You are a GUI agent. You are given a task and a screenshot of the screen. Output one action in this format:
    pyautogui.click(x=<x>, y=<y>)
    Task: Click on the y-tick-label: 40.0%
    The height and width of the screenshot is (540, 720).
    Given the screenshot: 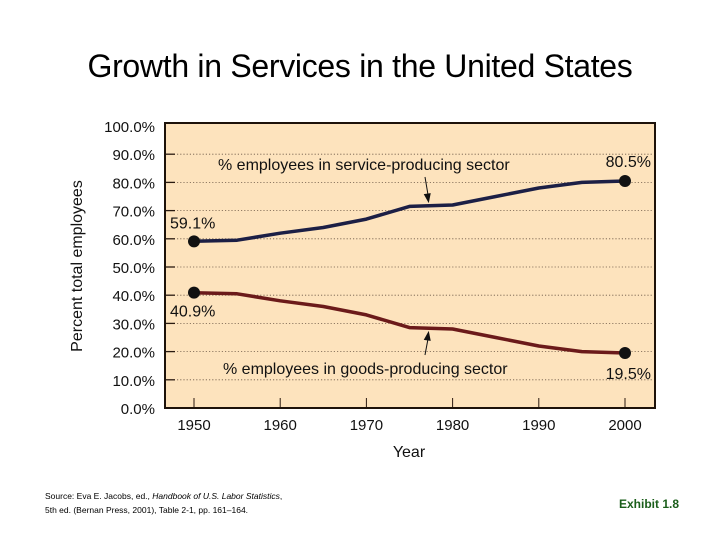 What is the action you would take?
    pyautogui.click(x=133, y=296)
    